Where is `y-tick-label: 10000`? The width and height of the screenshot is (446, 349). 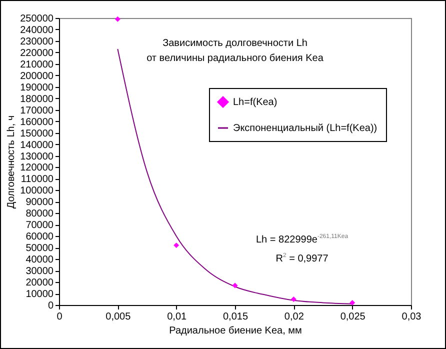 y-tick-label: 10000 is located at coordinates (40, 294).